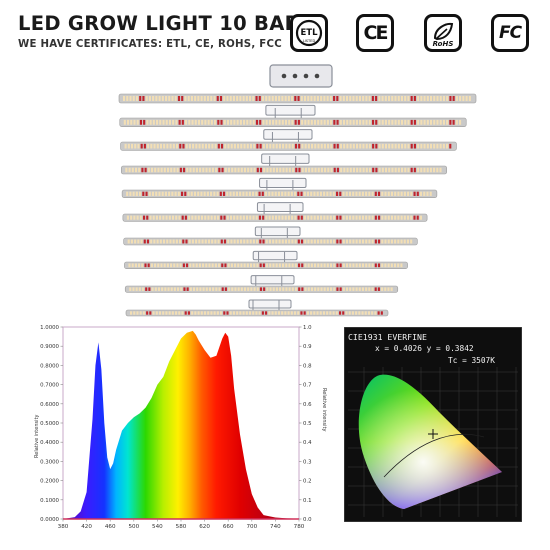  I want to click on left-axis-label: Relative intensity, so click(37, 436).